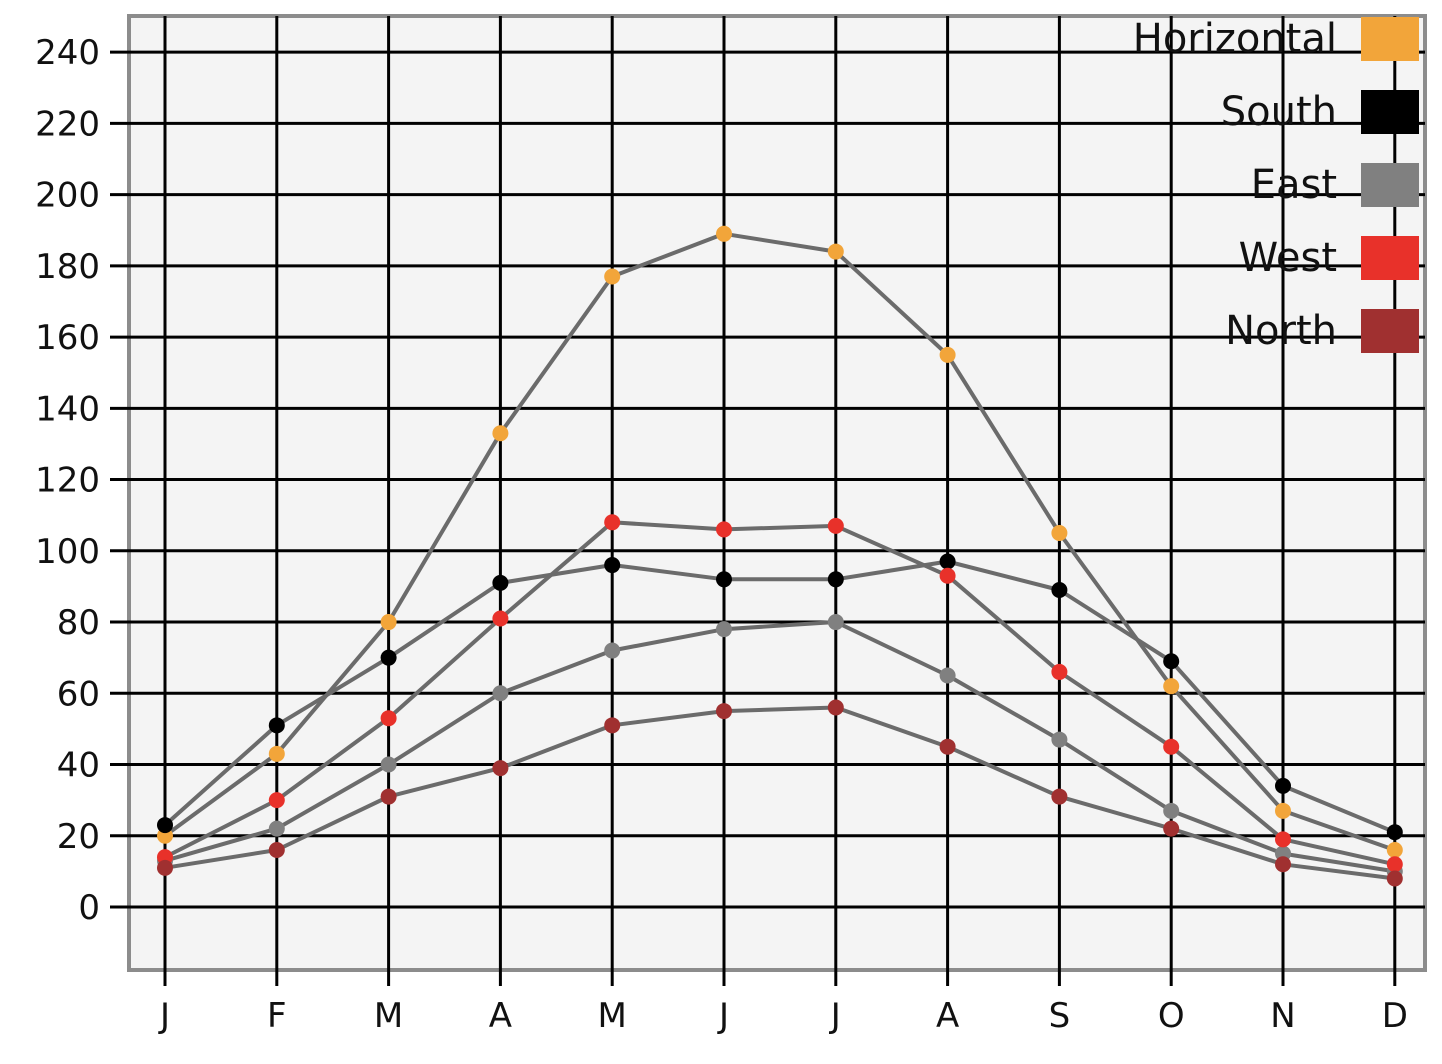  I want to click on legend-item-south: South, so click(1320, 112).